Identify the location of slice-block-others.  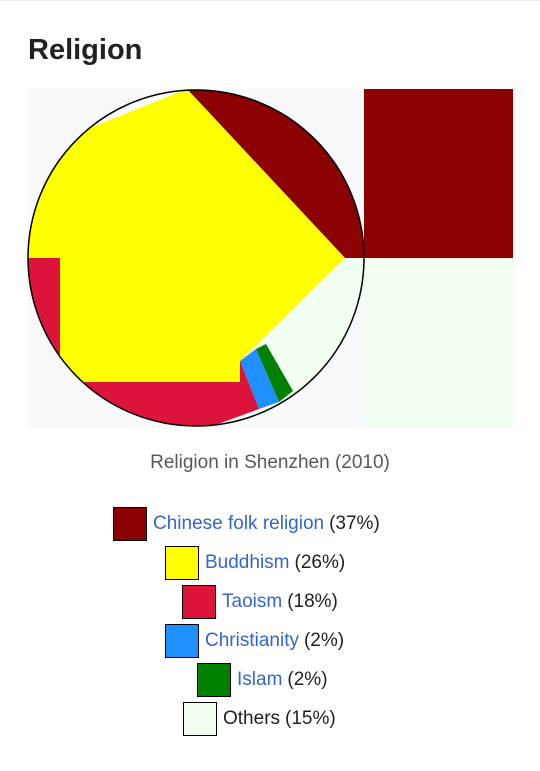
(438, 343).